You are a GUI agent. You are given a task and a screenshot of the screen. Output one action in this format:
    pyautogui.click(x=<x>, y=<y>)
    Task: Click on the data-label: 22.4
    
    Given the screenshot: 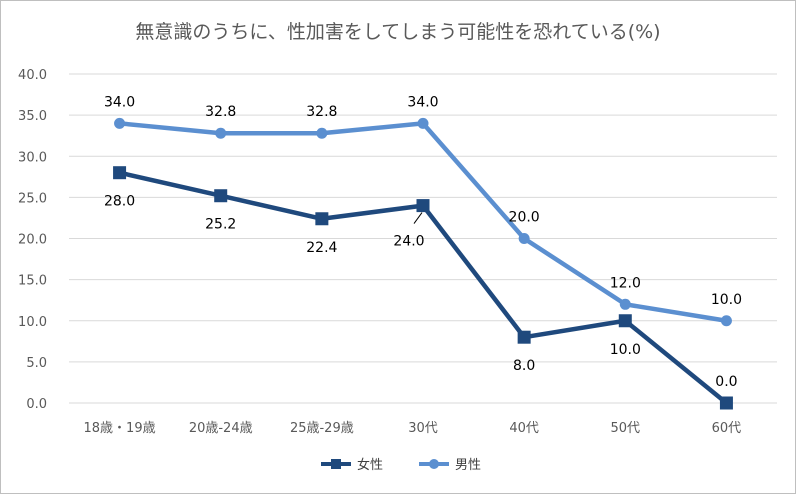 What is the action you would take?
    pyautogui.click(x=321, y=248)
    